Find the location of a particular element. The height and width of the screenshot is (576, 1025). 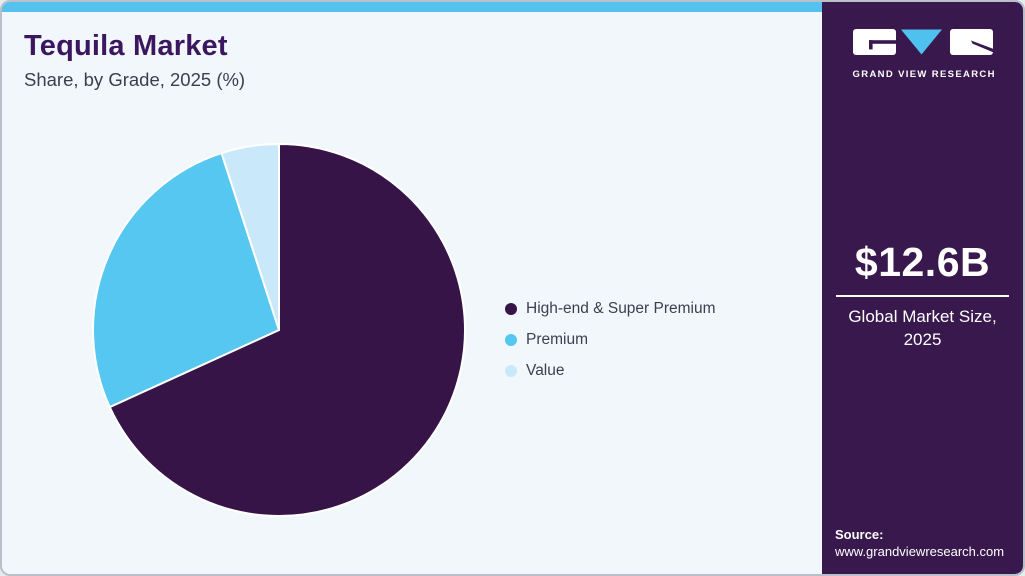

legend-label: Value is located at coordinates (545, 370).